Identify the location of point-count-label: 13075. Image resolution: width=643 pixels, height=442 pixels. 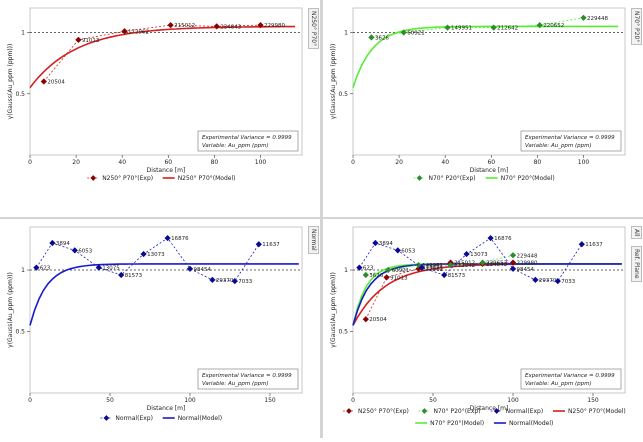
(434, 269).